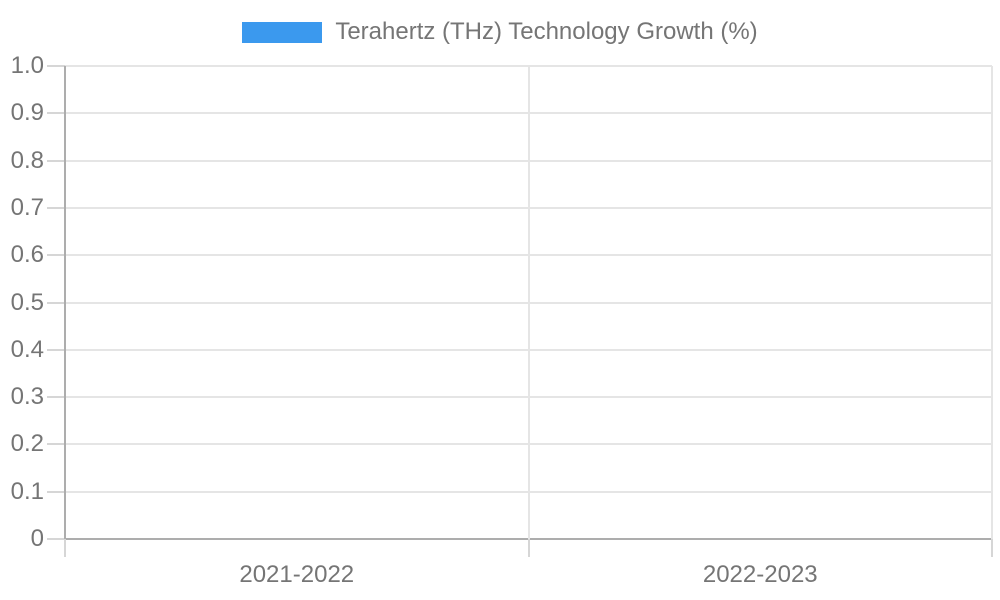 Image resolution: width=1000 pixels, height=600 pixels. Describe the element at coordinates (27, 302) in the screenshot. I see `y-tick-label: 0.5` at that location.